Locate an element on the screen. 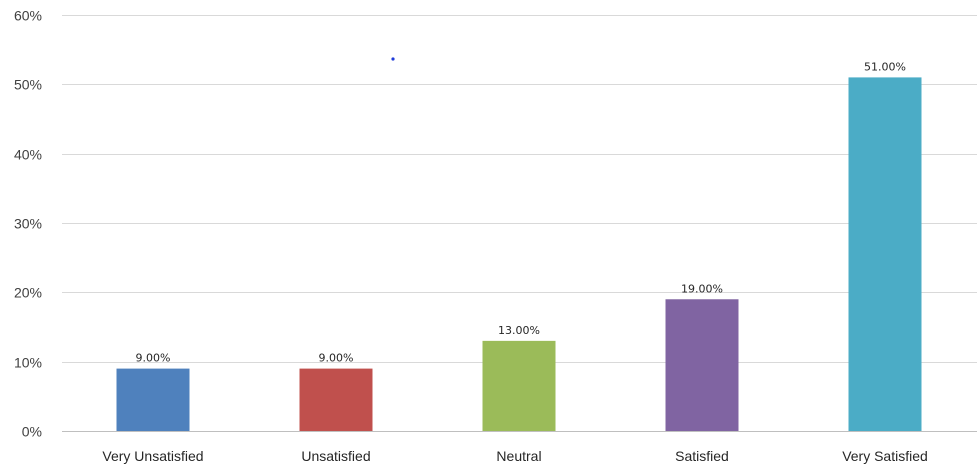  x-tick-label: Very Unsatisfied is located at coordinates (152, 456).